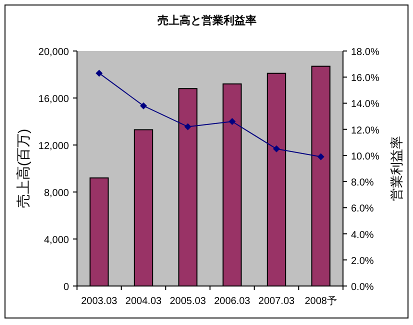 Image resolution: width=413 pixels, height=325 pixels. Describe the element at coordinates (66, 287) in the screenshot. I see `y-tick-label: 0` at that location.